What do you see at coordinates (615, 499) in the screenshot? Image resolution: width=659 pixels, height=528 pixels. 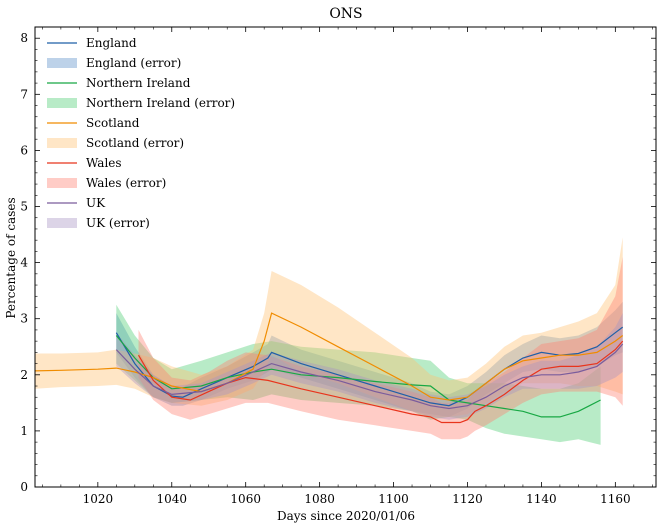 I see `x-tick-label: 1160` at bounding box center [615, 499].